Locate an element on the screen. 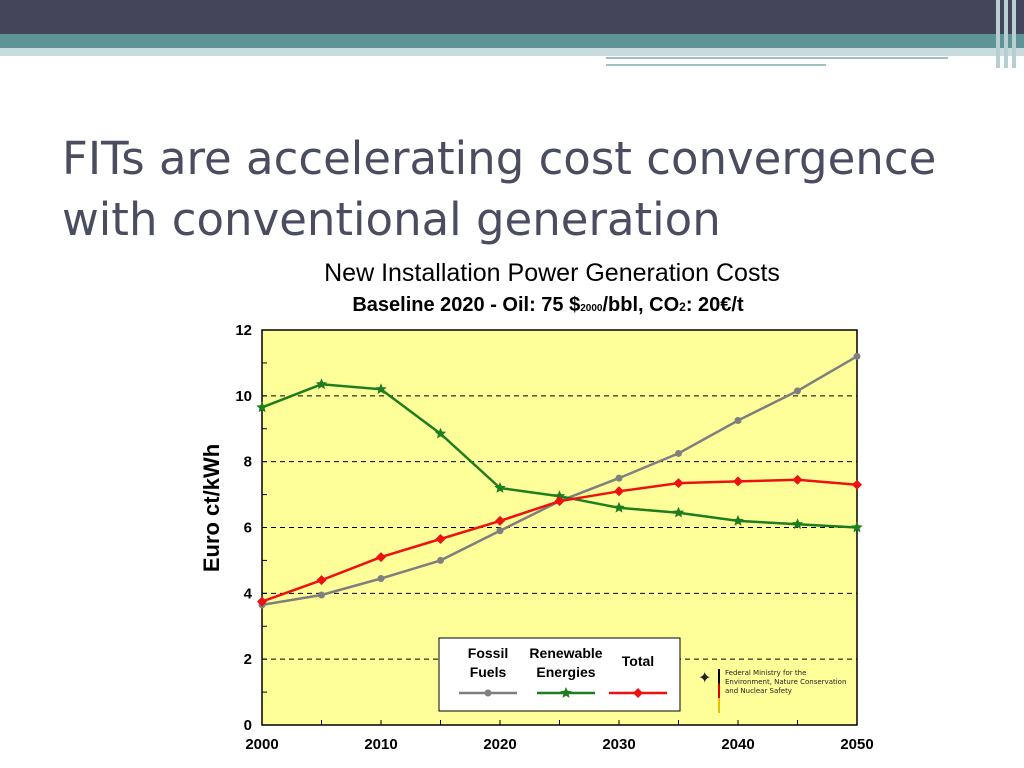 The height and width of the screenshot is (768, 1024). y-tick-label: 2 is located at coordinates (248, 659).